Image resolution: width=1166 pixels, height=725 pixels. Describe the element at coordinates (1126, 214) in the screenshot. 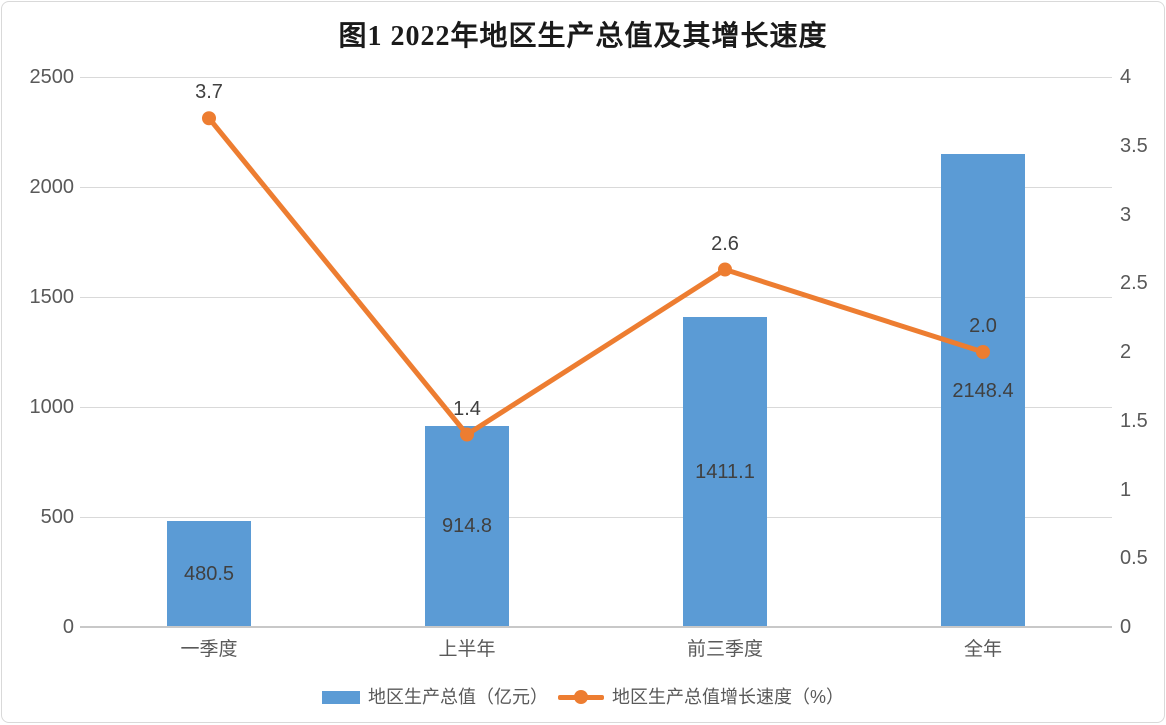

I see `right-tick-label: 3` at that location.